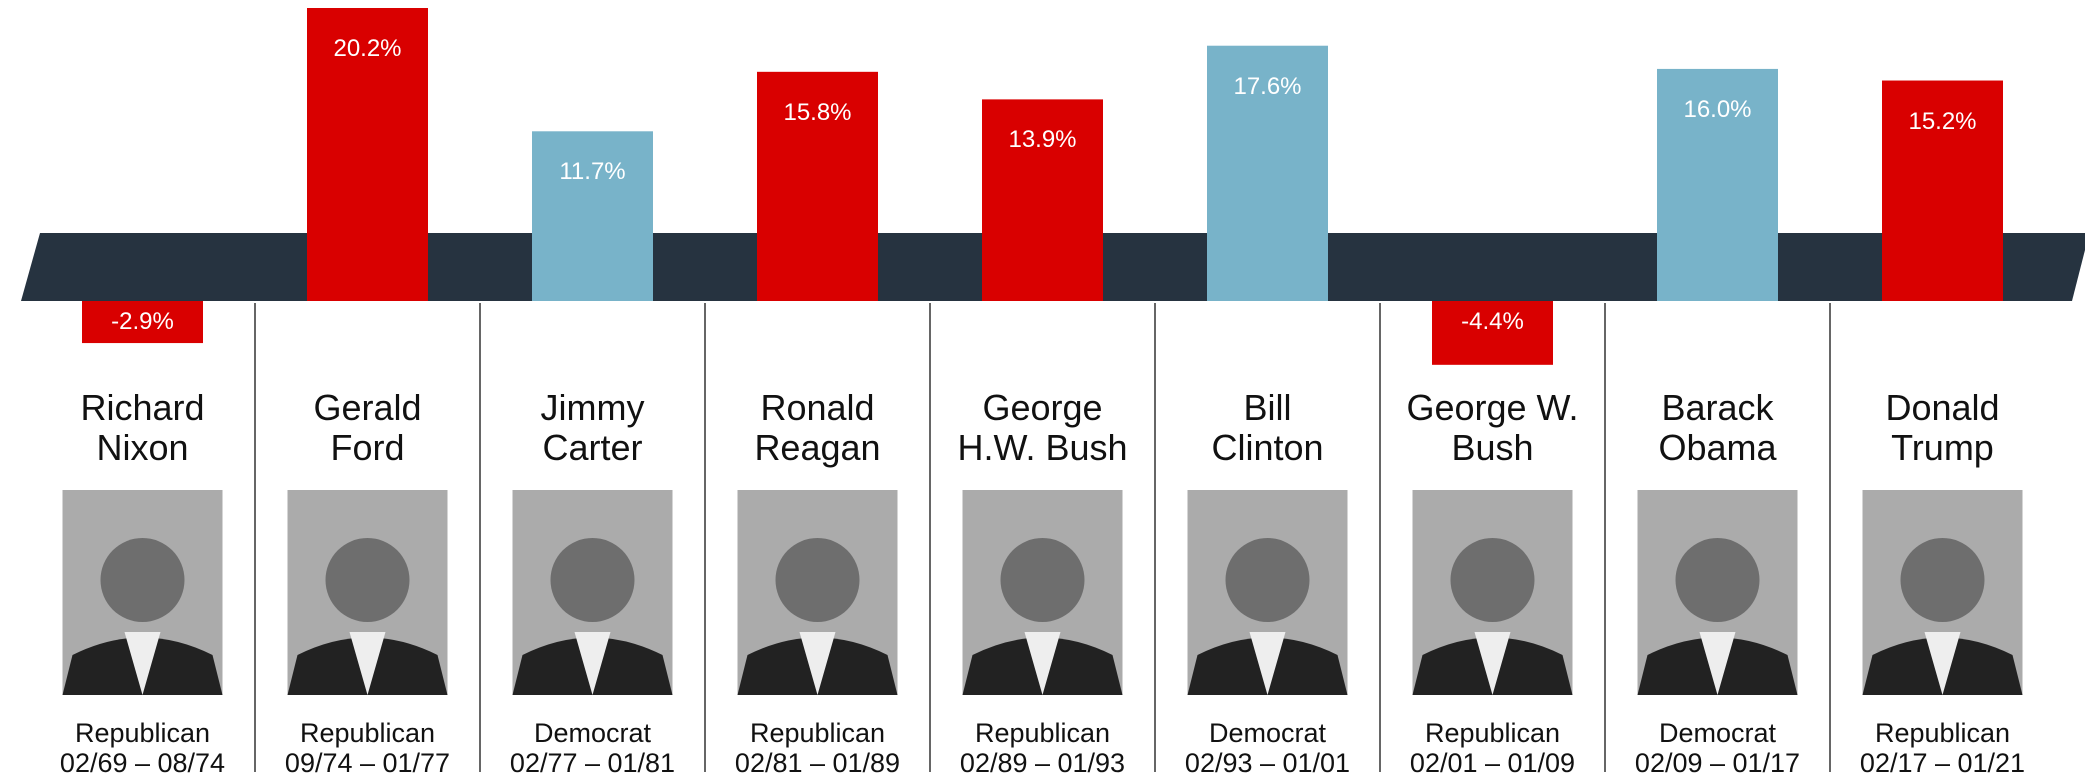  I want to click on value-label: -2.9%, so click(142, 321).